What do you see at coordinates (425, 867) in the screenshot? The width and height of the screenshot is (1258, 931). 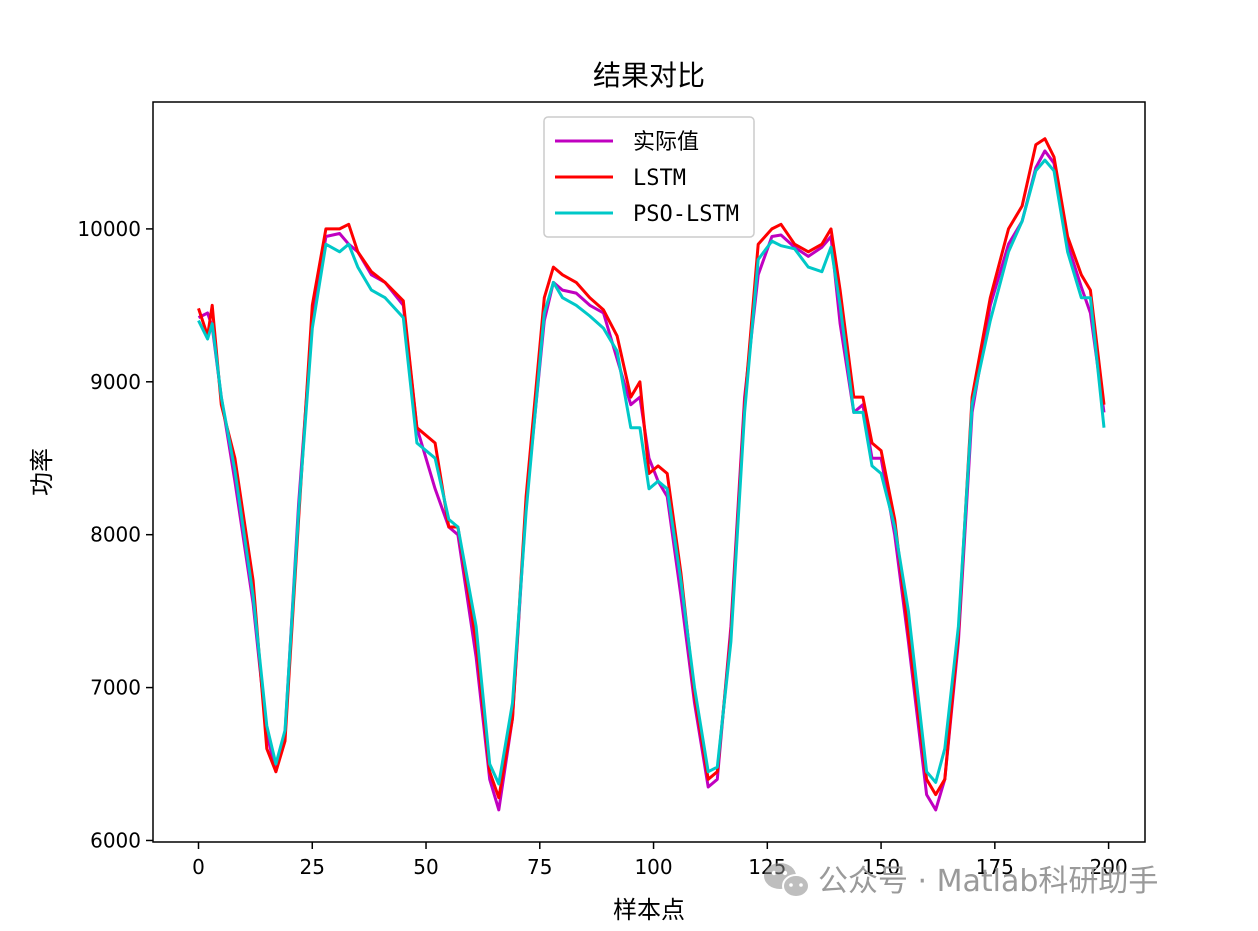 I see `x-tick-label: 50` at bounding box center [425, 867].